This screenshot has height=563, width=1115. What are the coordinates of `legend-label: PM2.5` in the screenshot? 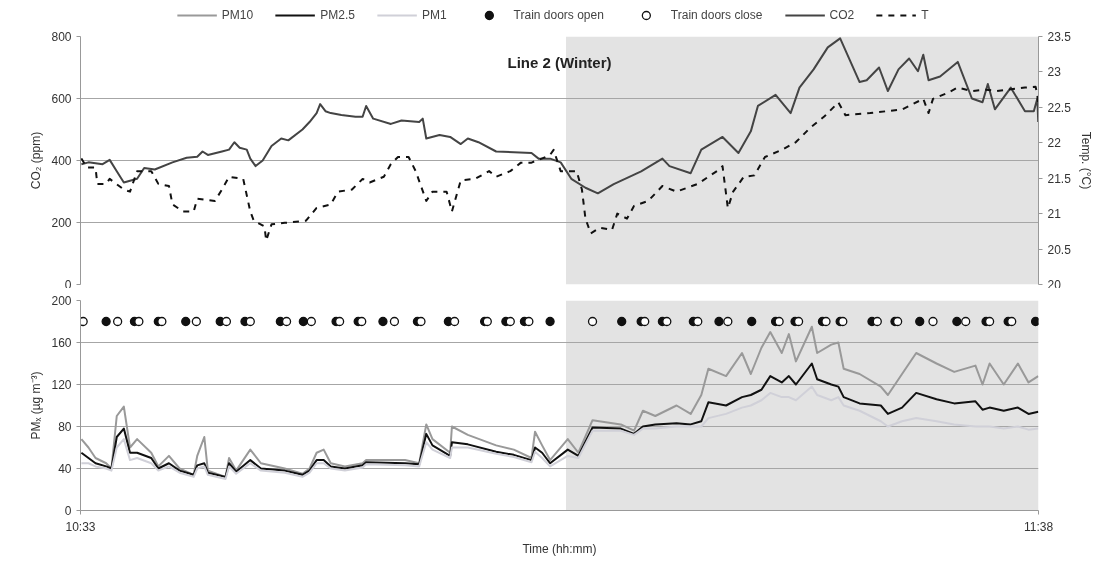 It's located at (337, 15).